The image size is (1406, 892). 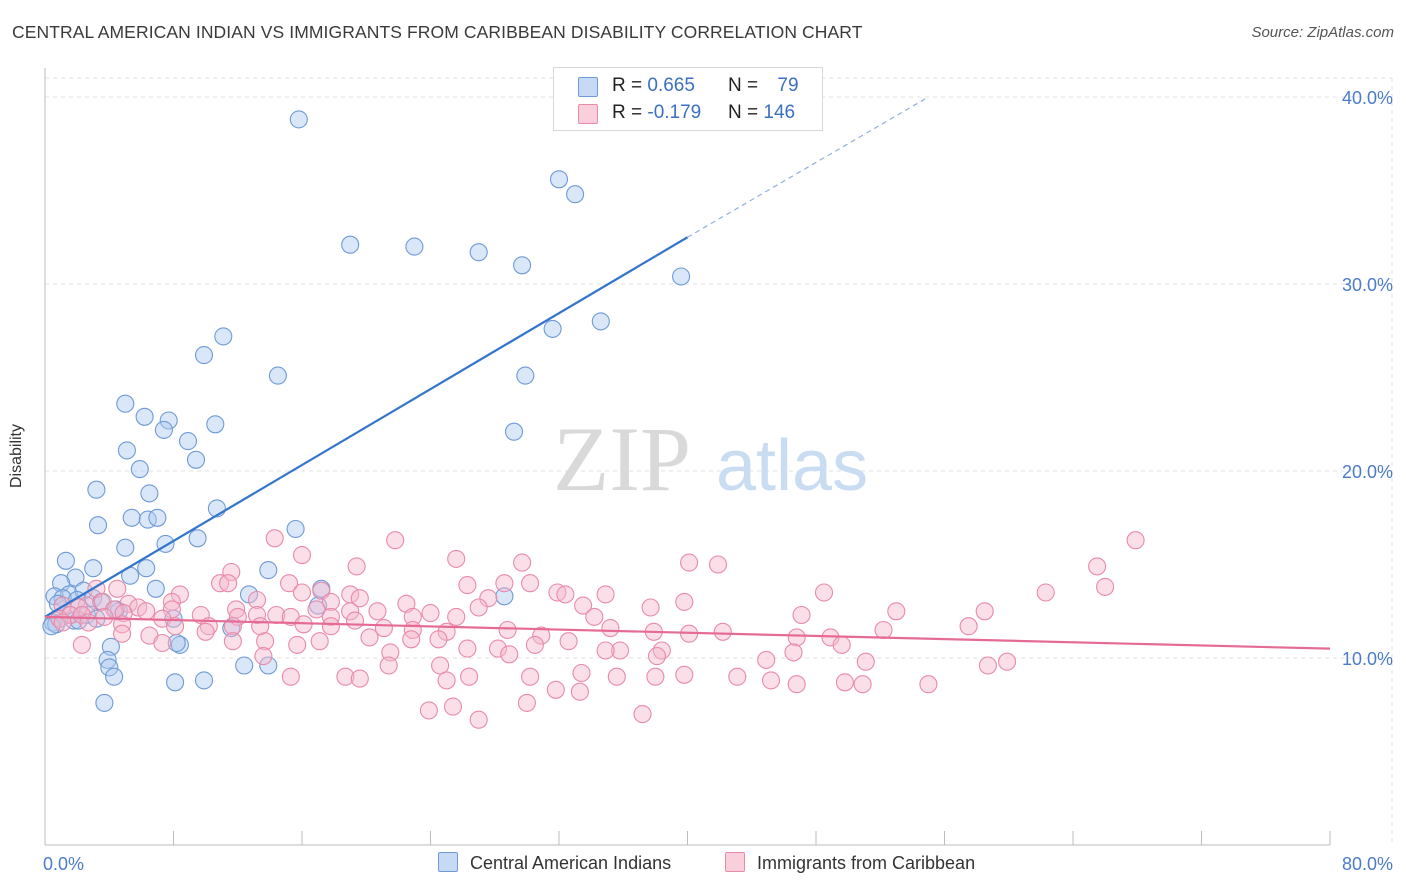 I want to click on legend-n-value: 146, so click(x=779, y=112).